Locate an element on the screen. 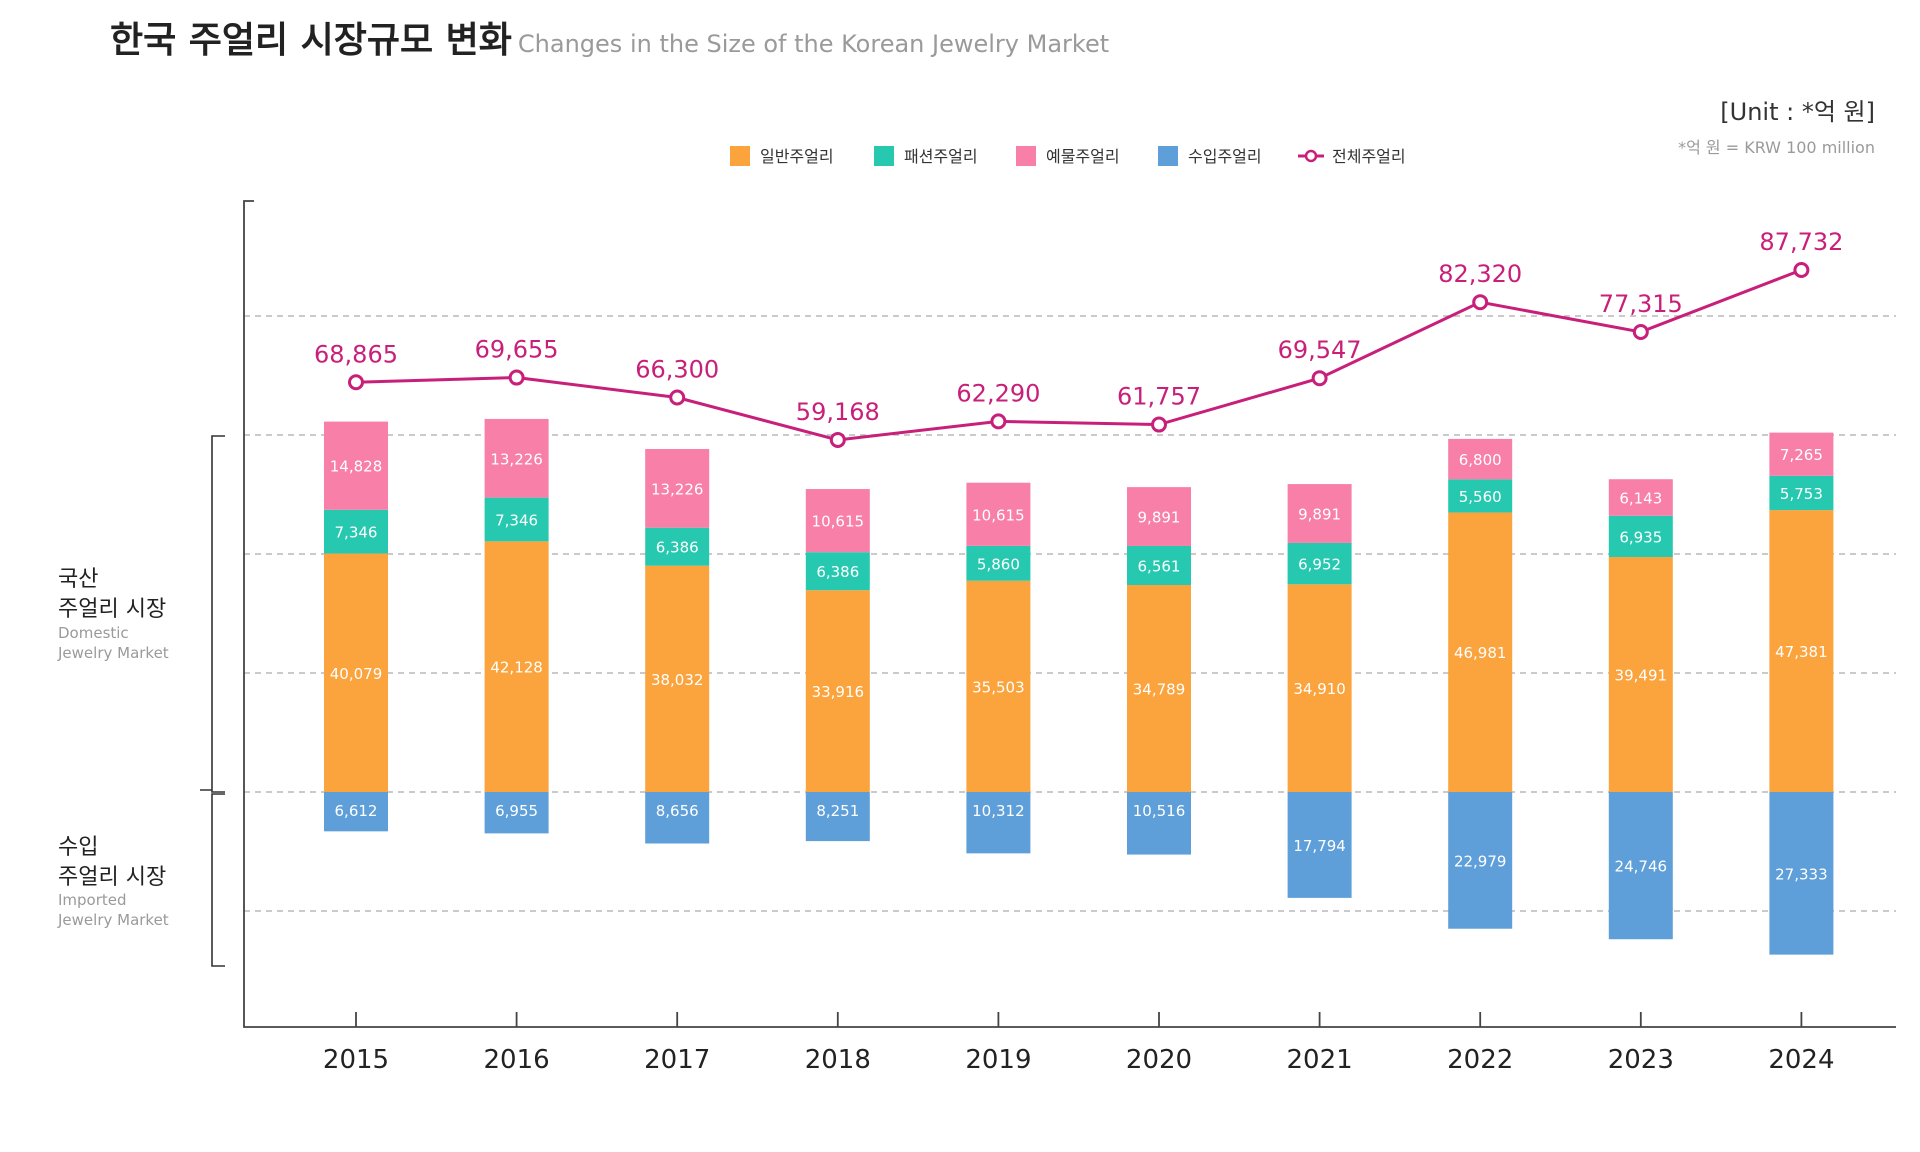  bar-imported-label: 24,746 is located at coordinates (1641, 867).